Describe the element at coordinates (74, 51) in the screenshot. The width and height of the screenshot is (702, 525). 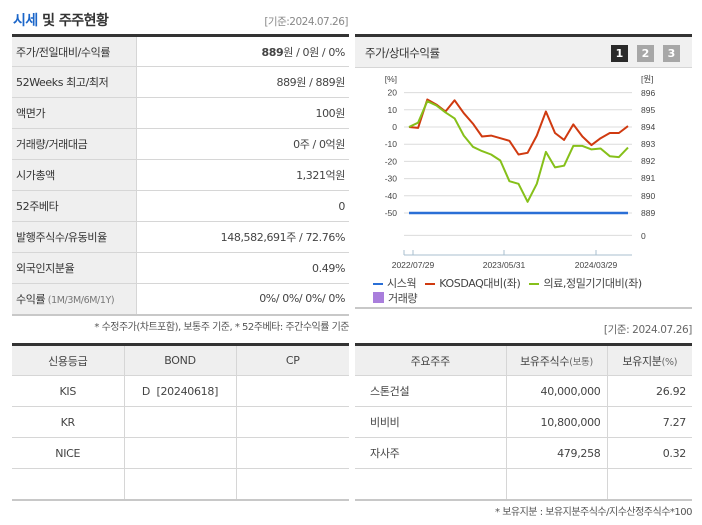
I see `stats-label: 주가/전일대비/수익률` at that location.